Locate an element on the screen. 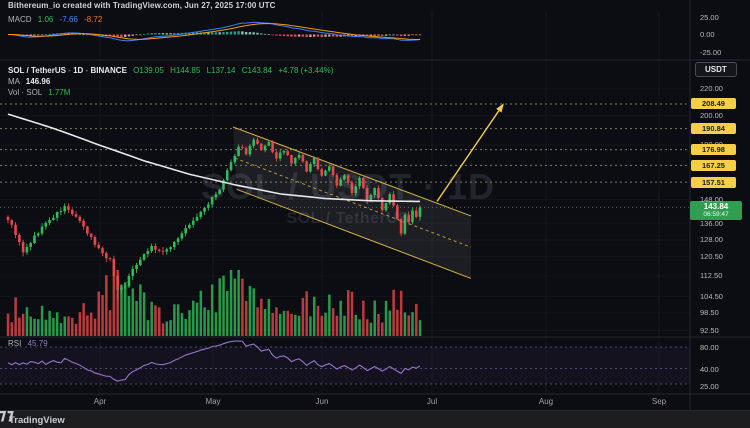 This screenshot has width=750, height=428. price-scale-label: 136.00 is located at coordinates (711, 223).